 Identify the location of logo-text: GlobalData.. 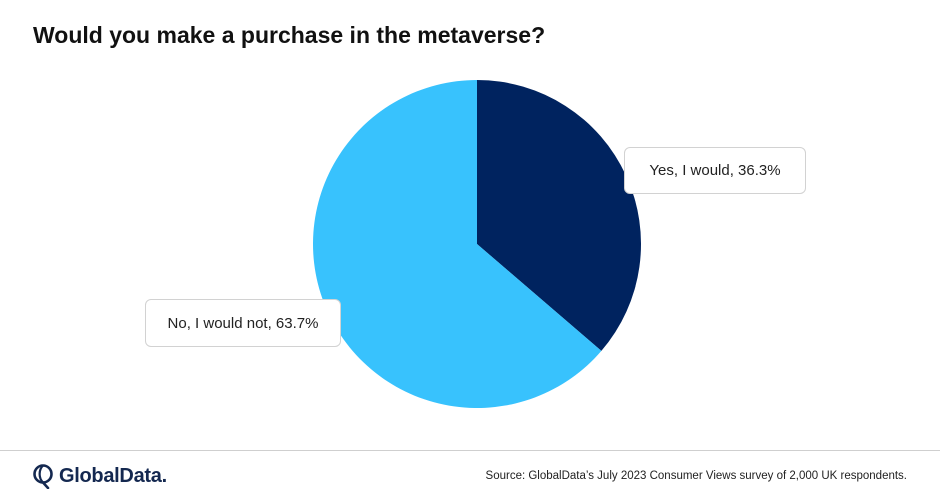
(113, 475).